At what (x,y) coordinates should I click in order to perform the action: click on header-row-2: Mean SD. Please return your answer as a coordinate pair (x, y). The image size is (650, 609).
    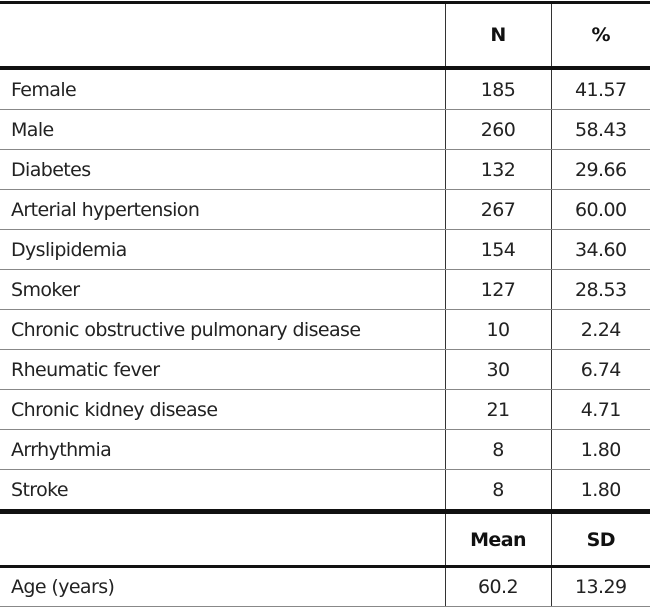
    Looking at the image, I should click on (325, 539).